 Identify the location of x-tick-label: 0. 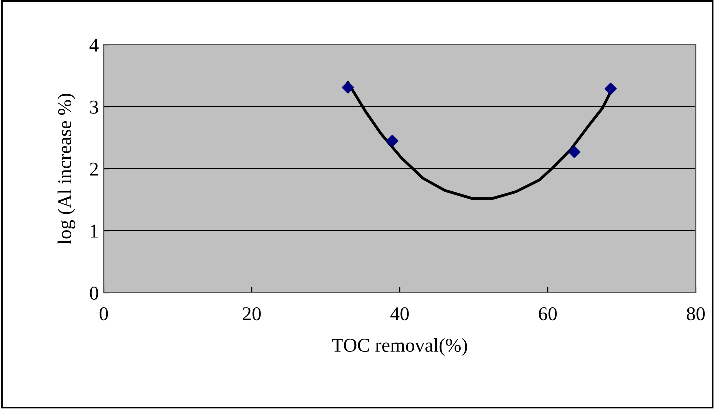
(104, 314).